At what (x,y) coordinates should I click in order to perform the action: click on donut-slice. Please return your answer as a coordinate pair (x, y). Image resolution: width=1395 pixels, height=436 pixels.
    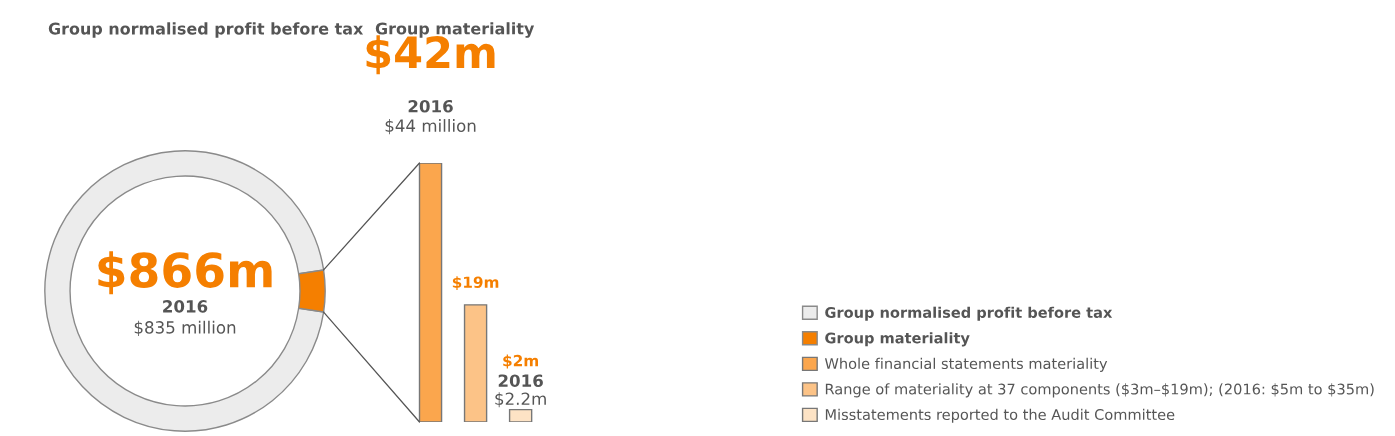
    Looking at the image, I should click on (184, 291).